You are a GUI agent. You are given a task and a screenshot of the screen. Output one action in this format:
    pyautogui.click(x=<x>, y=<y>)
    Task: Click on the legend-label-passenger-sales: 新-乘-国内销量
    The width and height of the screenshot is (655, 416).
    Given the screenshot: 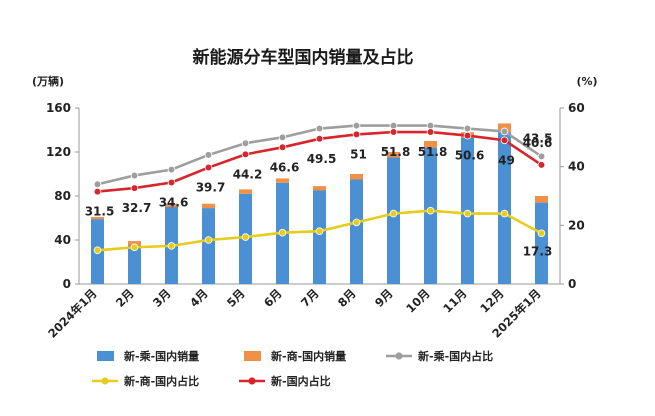 What is the action you would take?
    pyautogui.click(x=161, y=356)
    